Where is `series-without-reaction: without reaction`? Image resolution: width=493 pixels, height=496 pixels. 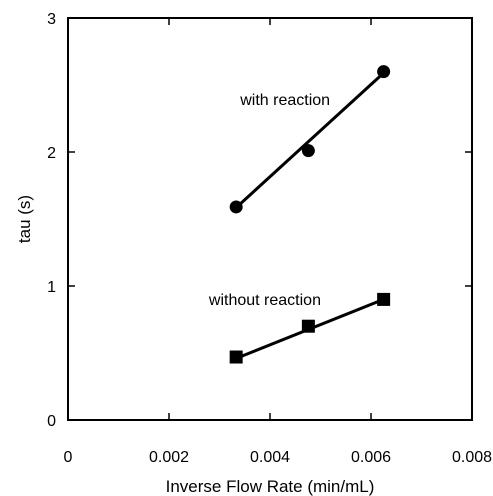
series-without-reaction: without reaction is located at coordinates (299, 328).